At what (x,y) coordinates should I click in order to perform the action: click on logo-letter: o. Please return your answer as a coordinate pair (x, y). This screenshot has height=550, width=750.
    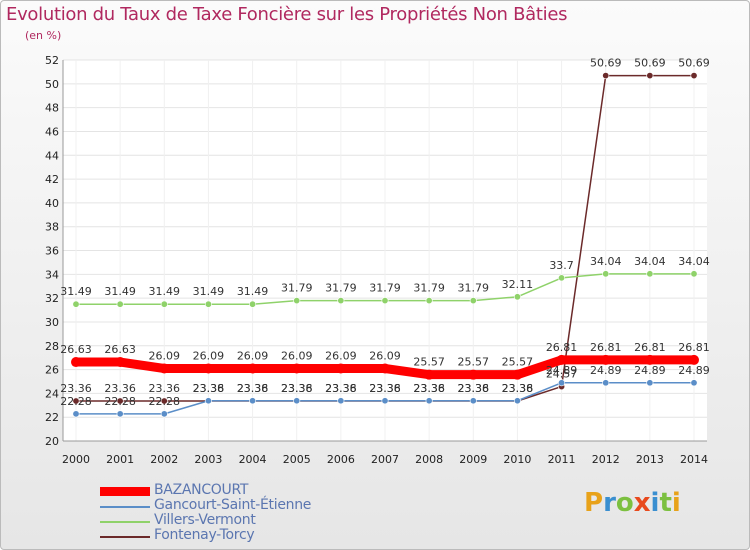
    Looking at the image, I should click on (624, 503).